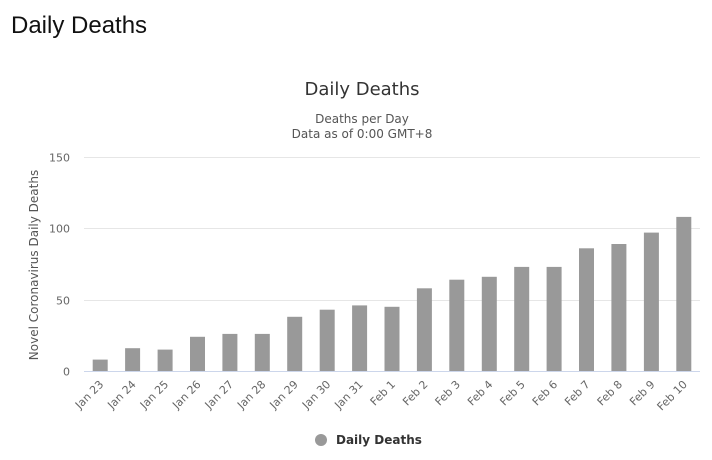  I want to click on x-tick-label: Feb 5, so click(512, 393).